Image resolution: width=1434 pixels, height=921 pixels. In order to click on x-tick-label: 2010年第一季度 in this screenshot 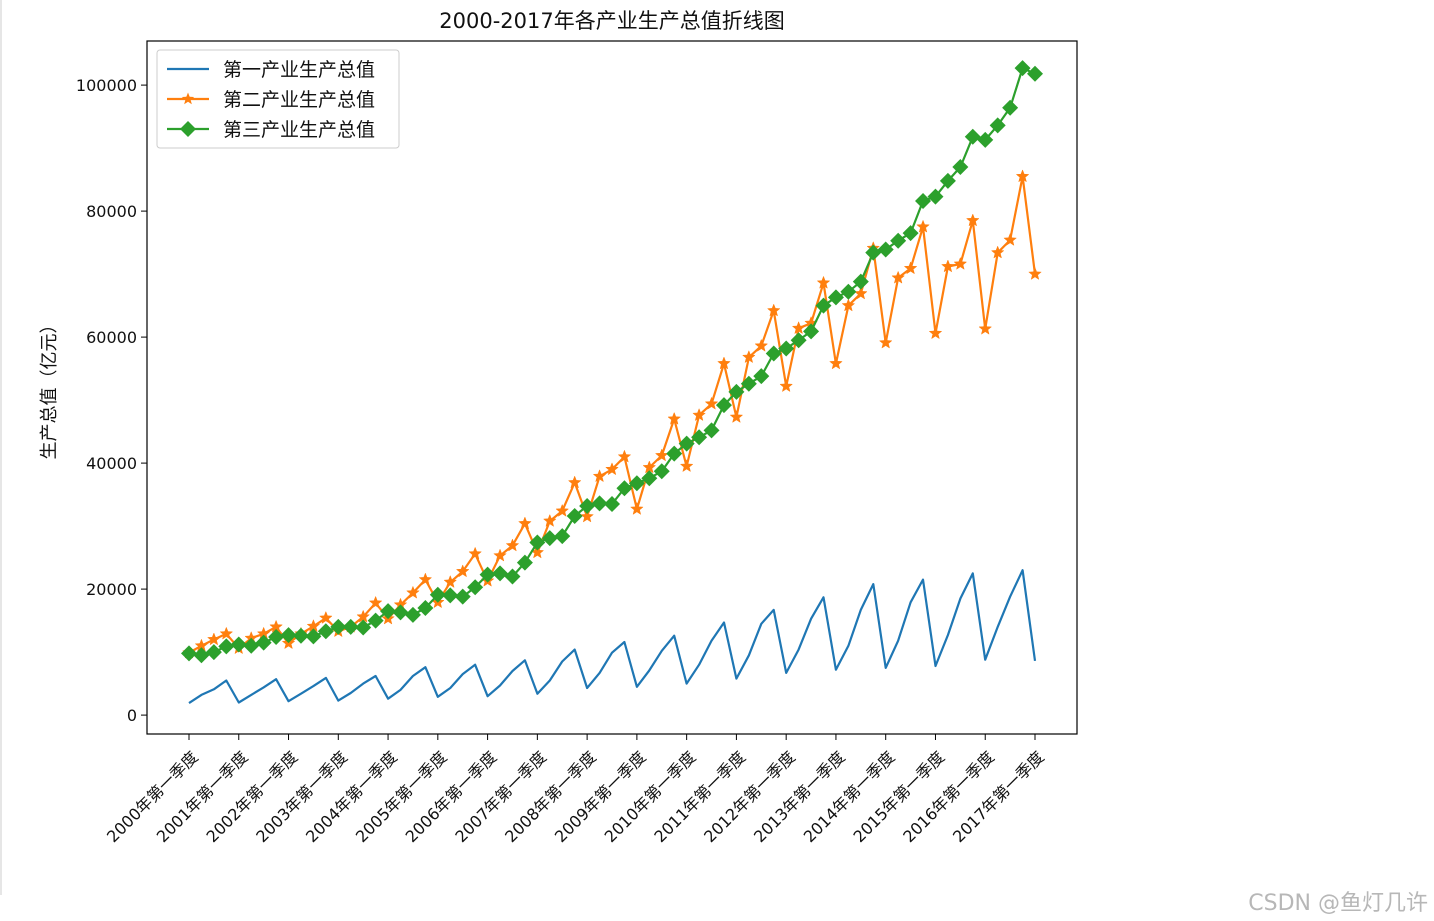, I will do `click(650, 796)`.